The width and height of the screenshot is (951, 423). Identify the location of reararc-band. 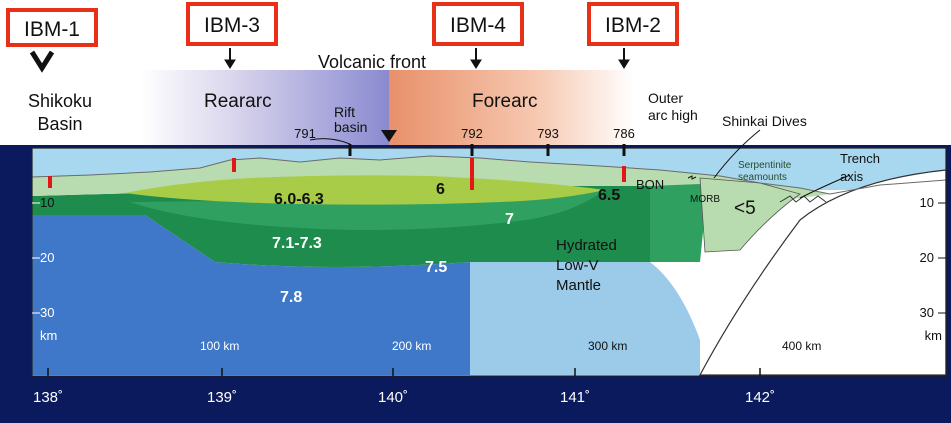
(264, 107).